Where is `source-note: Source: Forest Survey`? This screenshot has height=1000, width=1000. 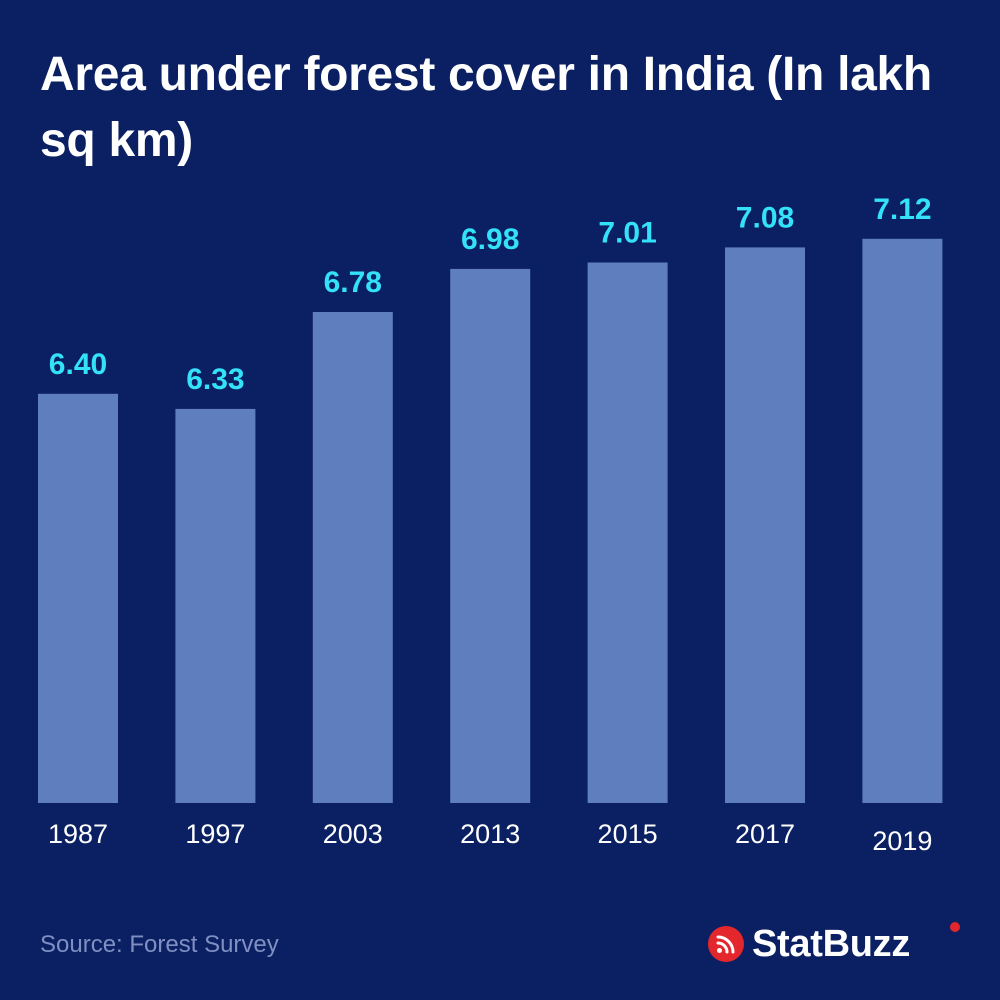 source-note: Source: Forest Survey is located at coordinates (159, 944).